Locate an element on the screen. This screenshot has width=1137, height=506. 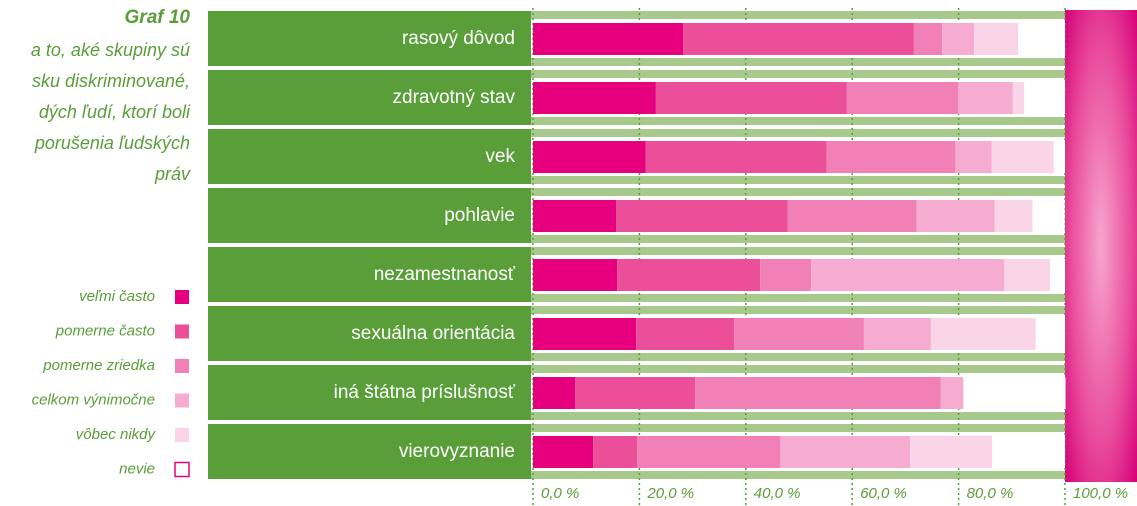
category-label: nezamestnanosť is located at coordinates (445, 274).